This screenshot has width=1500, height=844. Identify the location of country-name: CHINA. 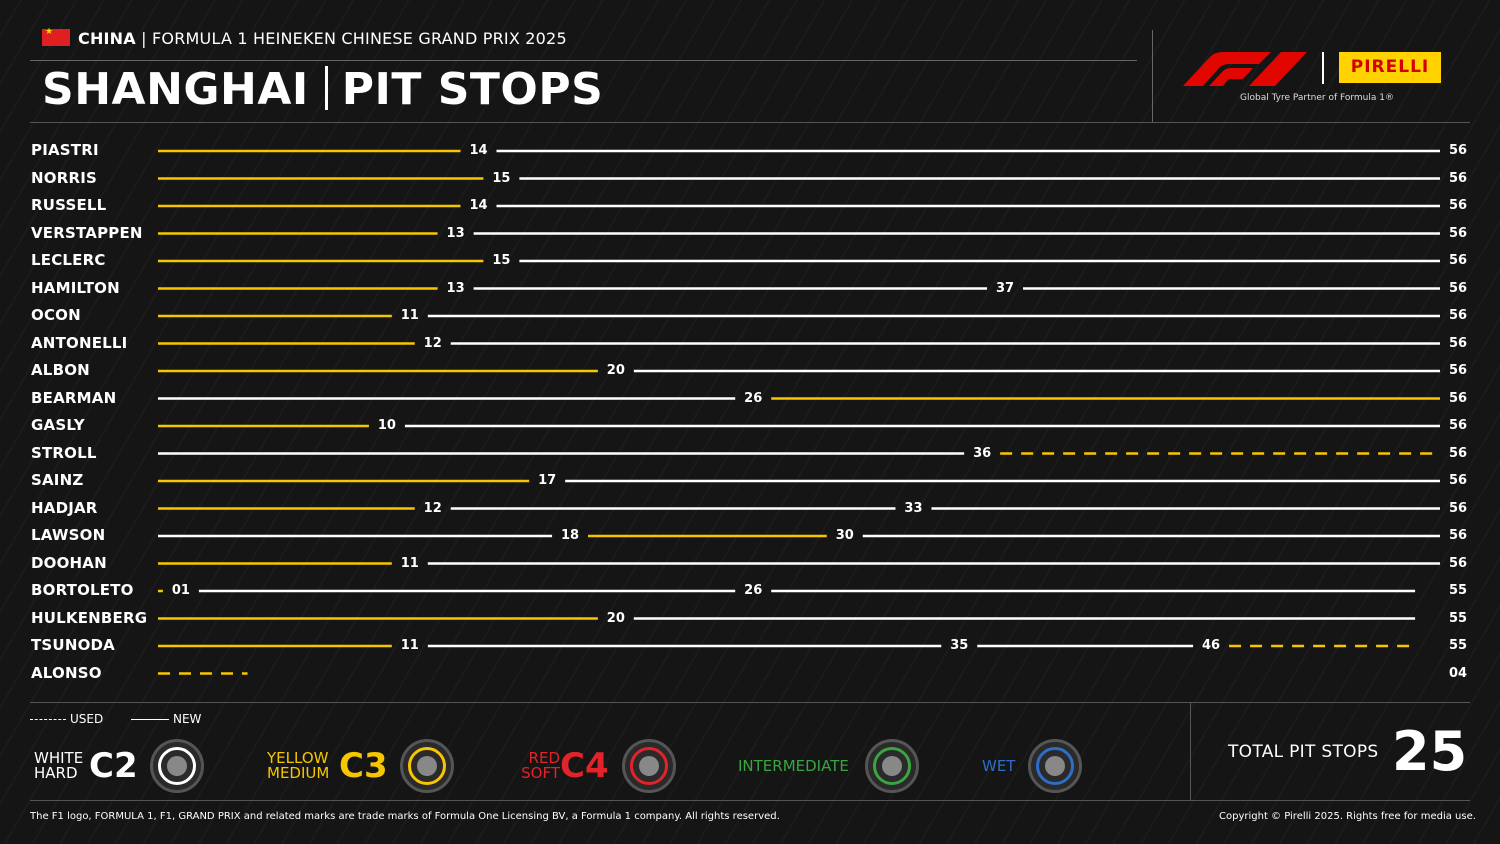
(107, 38).